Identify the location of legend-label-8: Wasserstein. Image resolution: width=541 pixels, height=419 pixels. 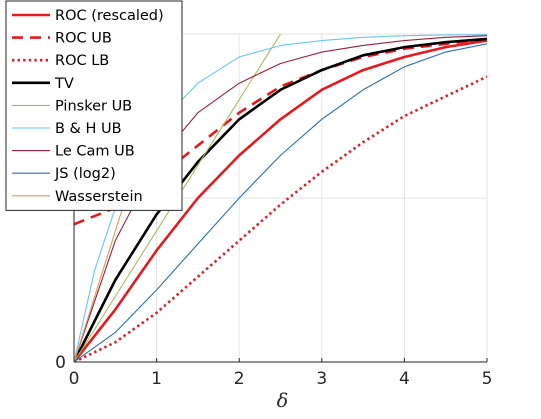
(99, 197).